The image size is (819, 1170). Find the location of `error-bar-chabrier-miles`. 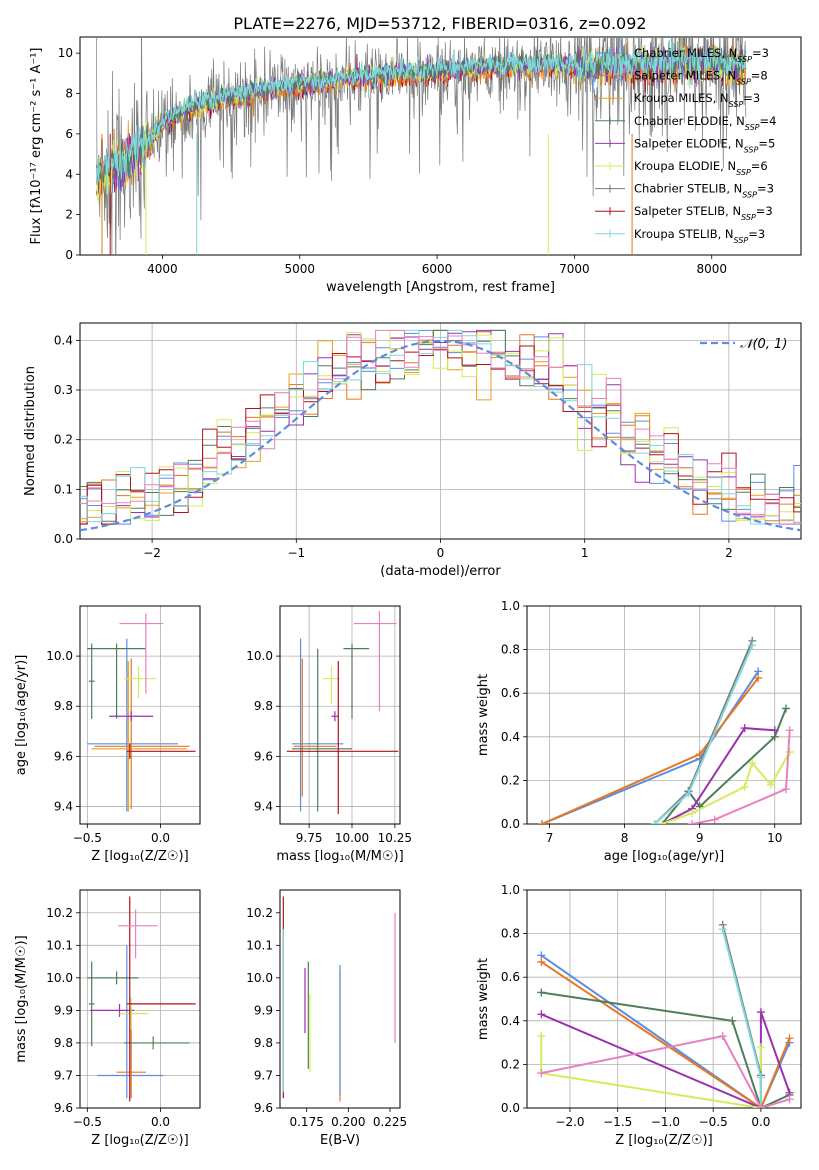

error-bar-chabrier-miles is located at coordinates (133, 725).